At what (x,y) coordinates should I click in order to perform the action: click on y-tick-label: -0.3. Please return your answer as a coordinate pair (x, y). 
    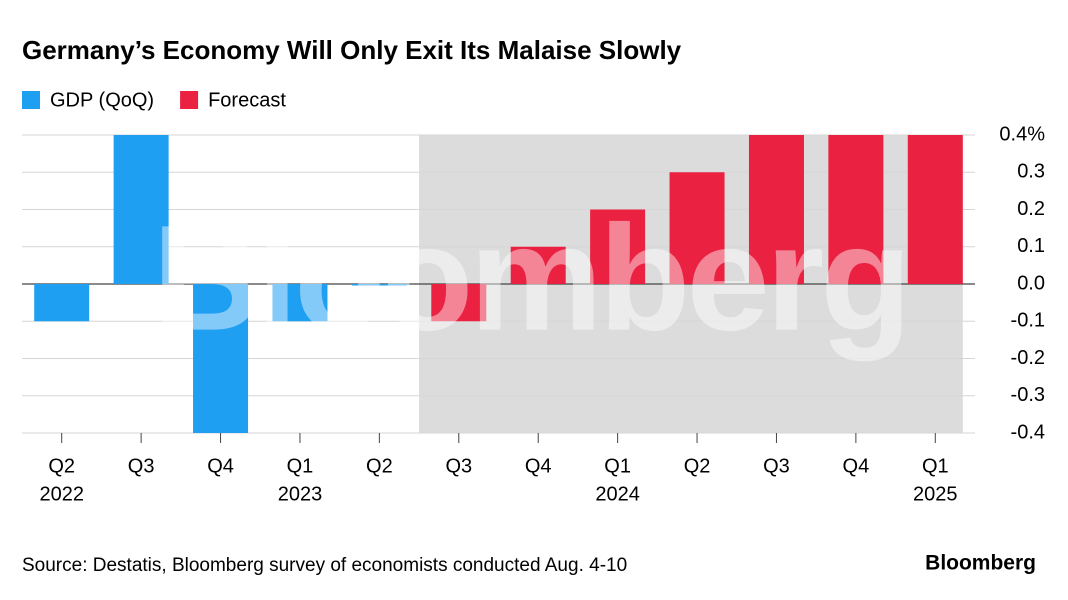
    Looking at the image, I should click on (1028, 395).